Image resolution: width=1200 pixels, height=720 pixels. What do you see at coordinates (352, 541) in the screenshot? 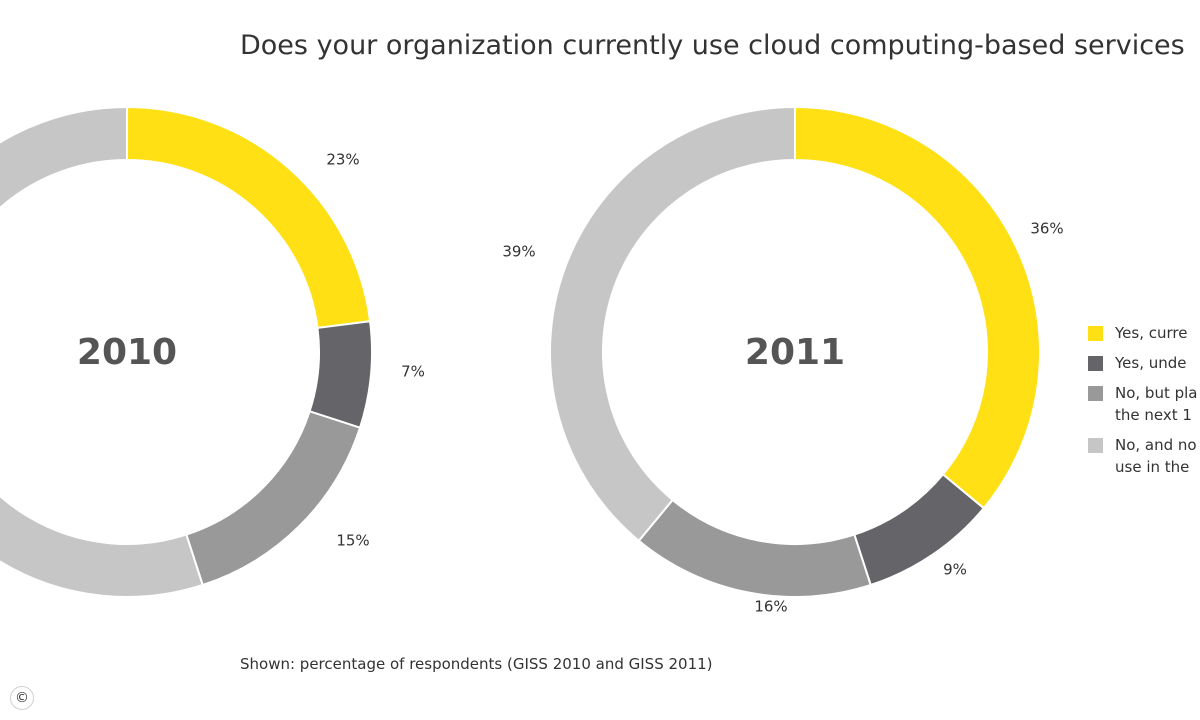
I see `slice-label-2010-2: 15%` at bounding box center [352, 541].